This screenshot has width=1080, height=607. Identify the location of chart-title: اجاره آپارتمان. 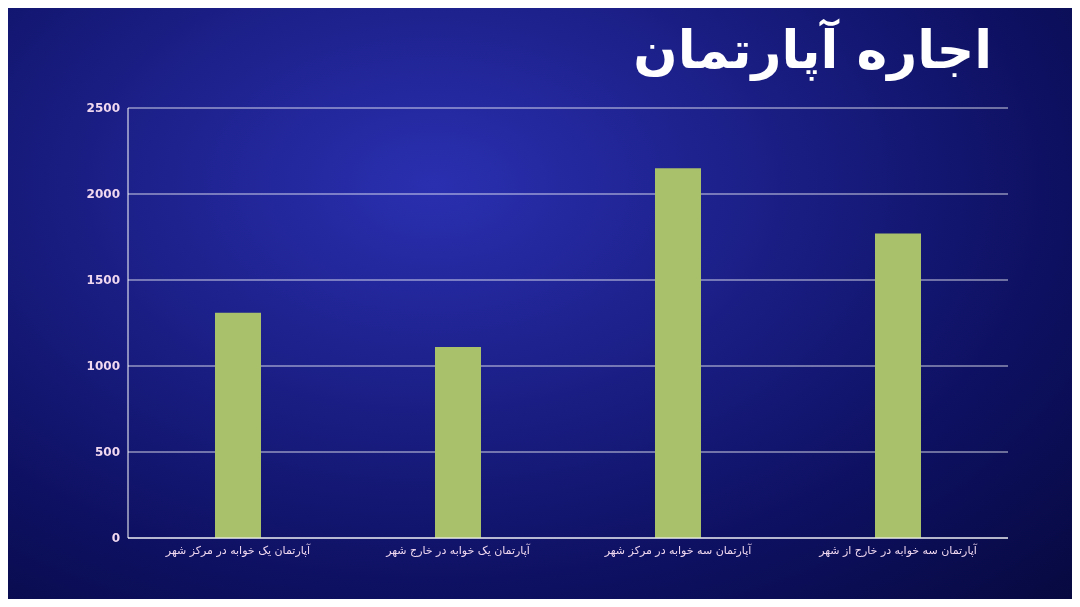
(812, 50).